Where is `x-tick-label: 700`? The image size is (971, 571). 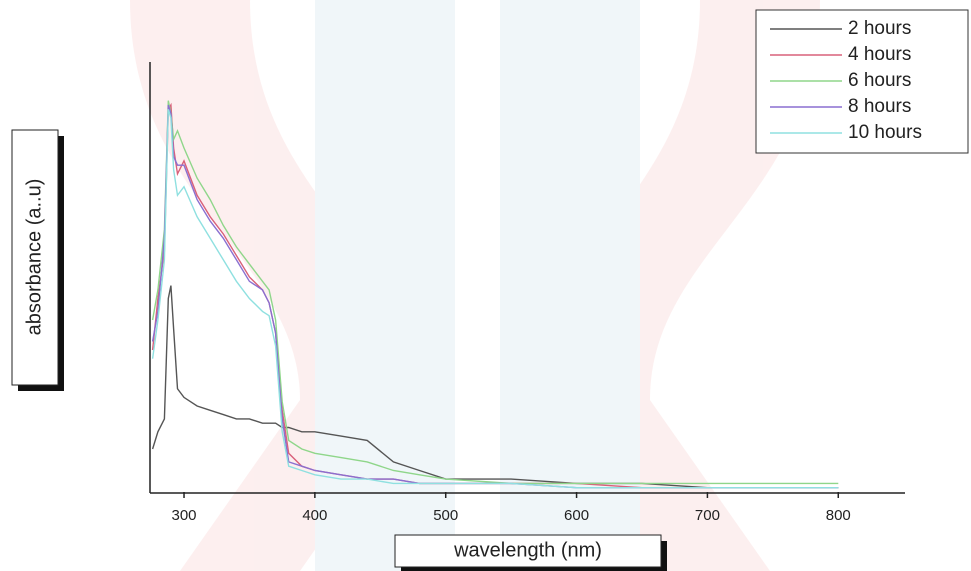 x-tick-label: 700 is located at coordinates (707, 515).